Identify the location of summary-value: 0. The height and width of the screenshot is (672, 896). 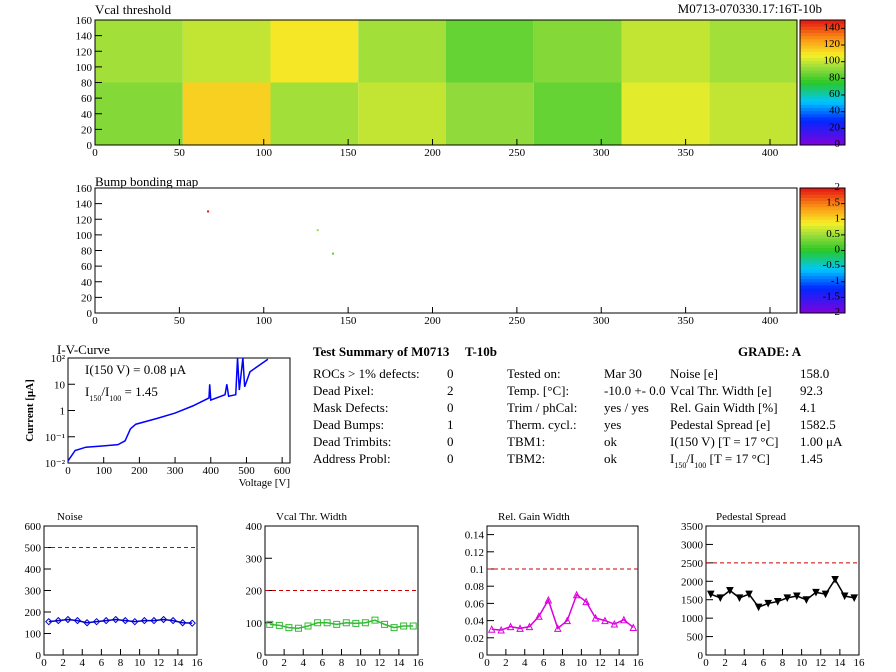
(450, 407).